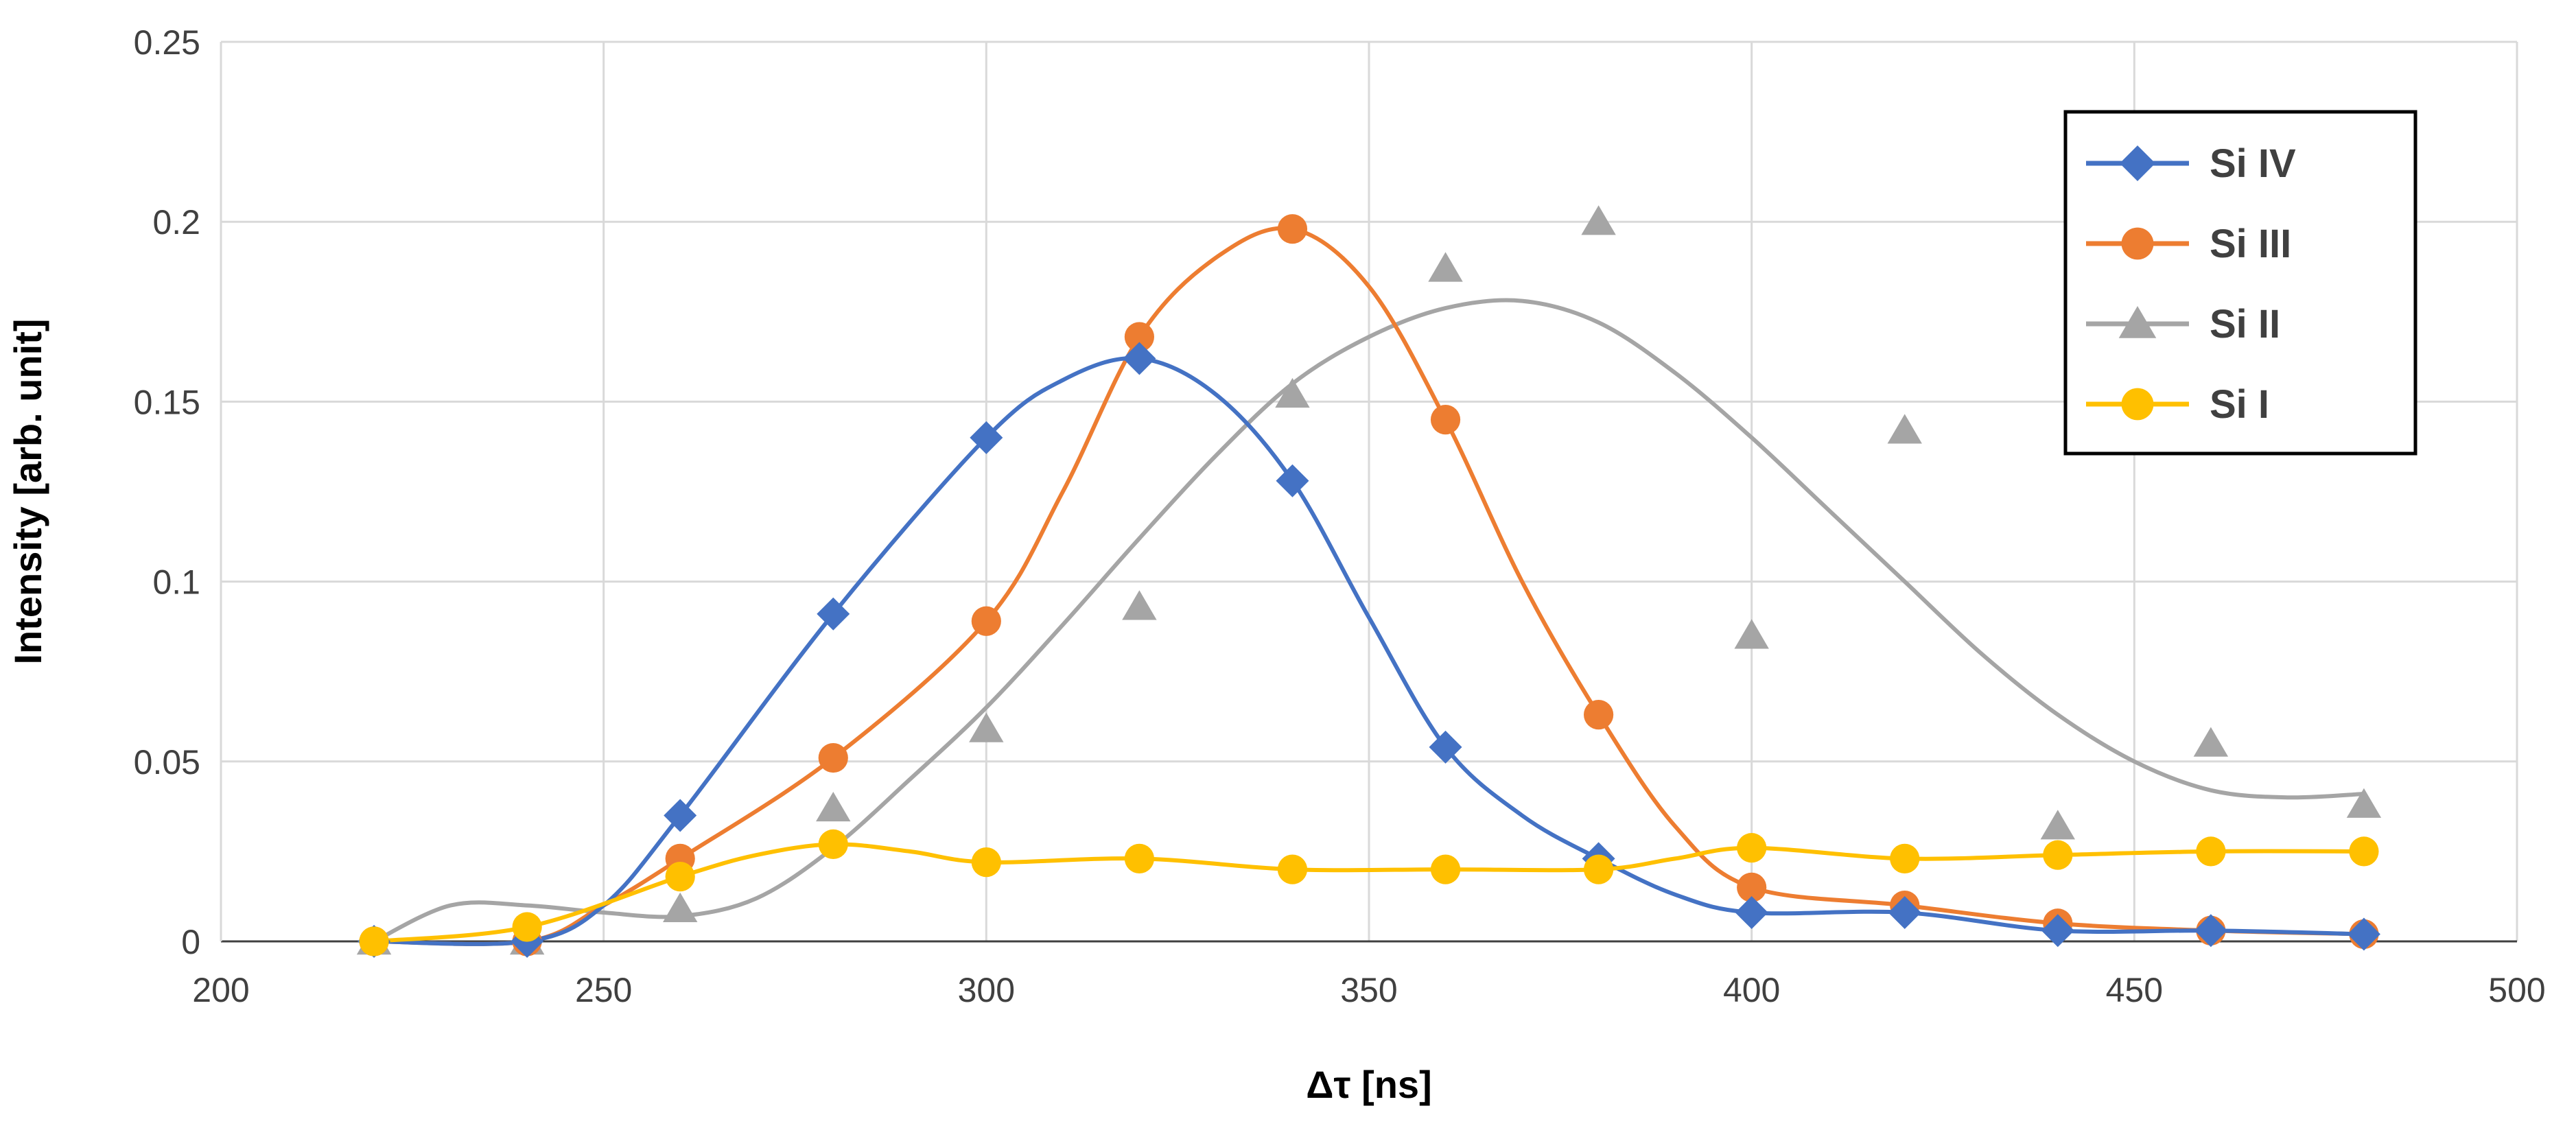  I want to click on legend-marker-si-i, so click(2137, 405).